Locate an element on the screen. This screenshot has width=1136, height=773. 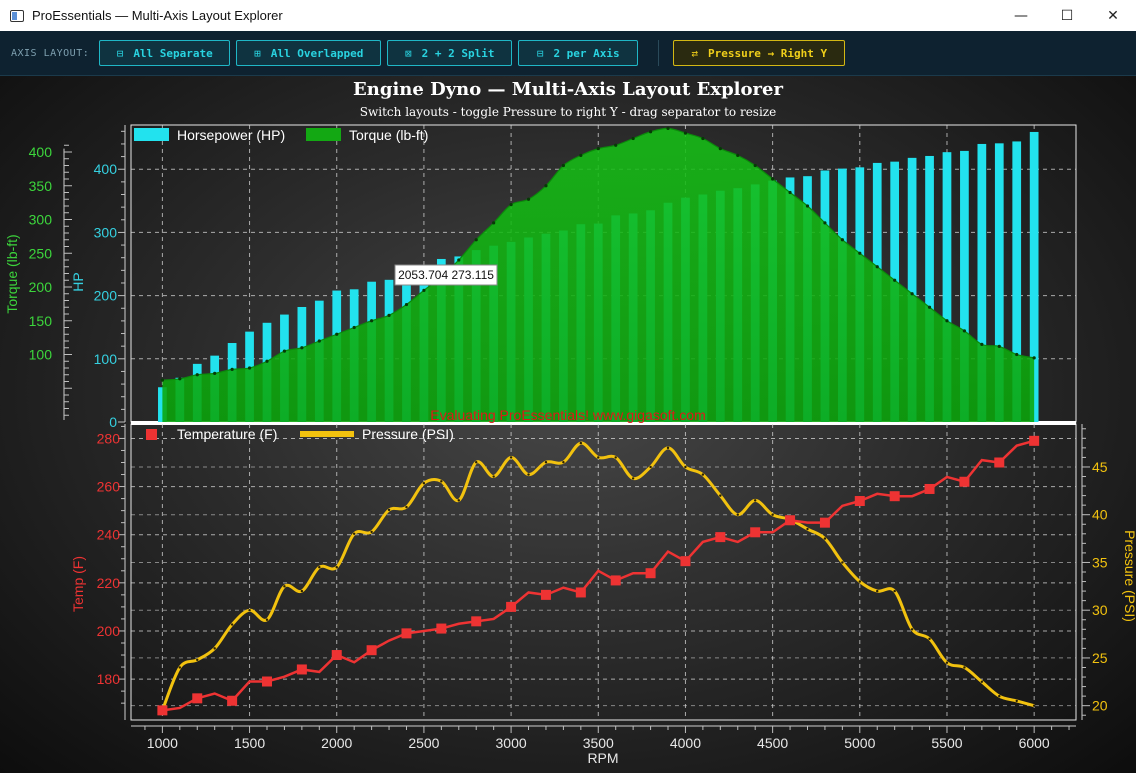
axis-layout-label: AXIS LAYOUT: is located at coordinates (50, 53).